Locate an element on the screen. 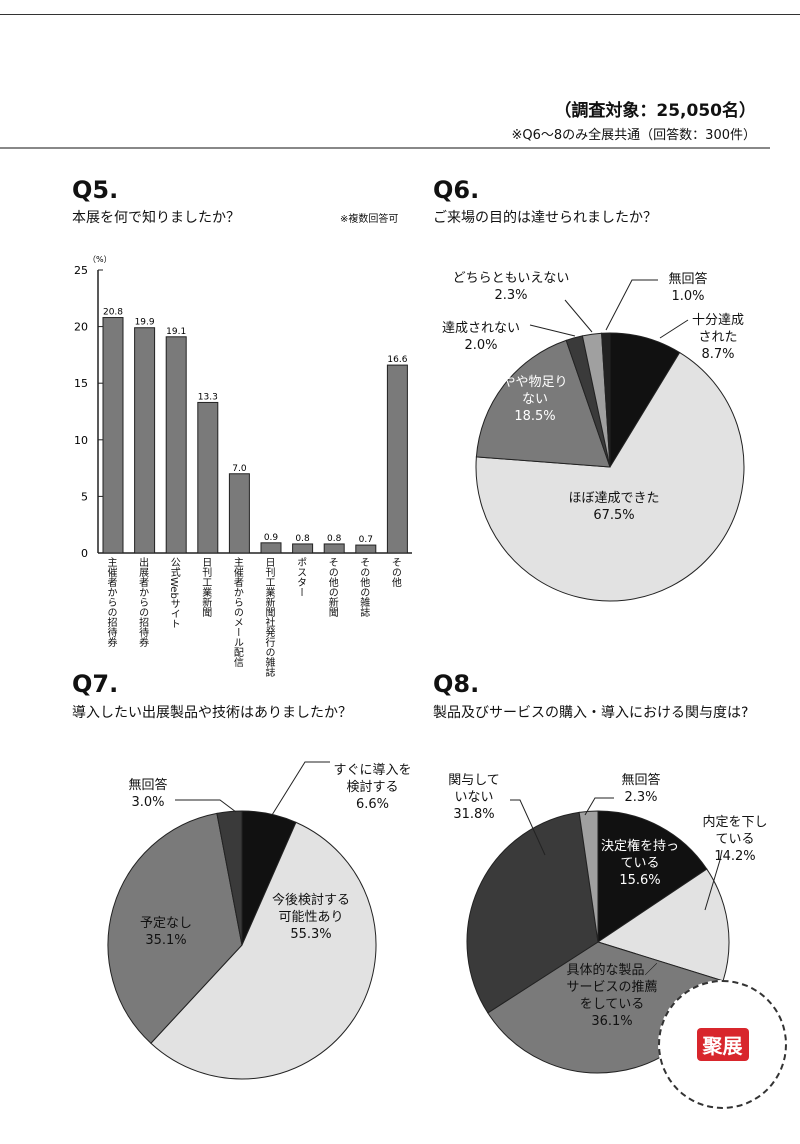 The height and width of the screenshot is (1144, 800). q7-label-no-plan: 予定なし 35.1% is located at coordinates (166, 932).